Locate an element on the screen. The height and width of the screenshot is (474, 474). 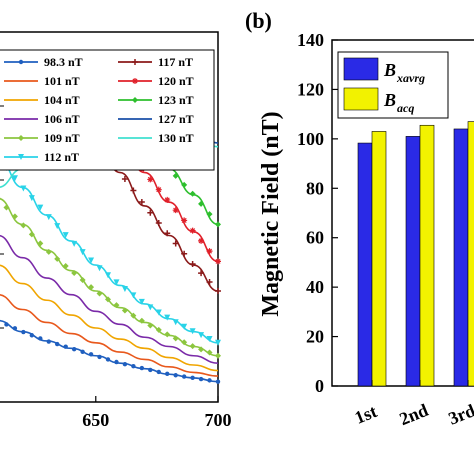
series-101-nt is located at coordinates (109, 335).